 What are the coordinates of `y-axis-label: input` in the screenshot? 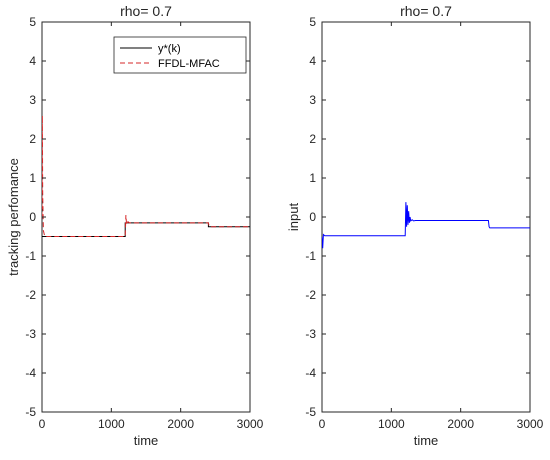 It's located at (293, 217).